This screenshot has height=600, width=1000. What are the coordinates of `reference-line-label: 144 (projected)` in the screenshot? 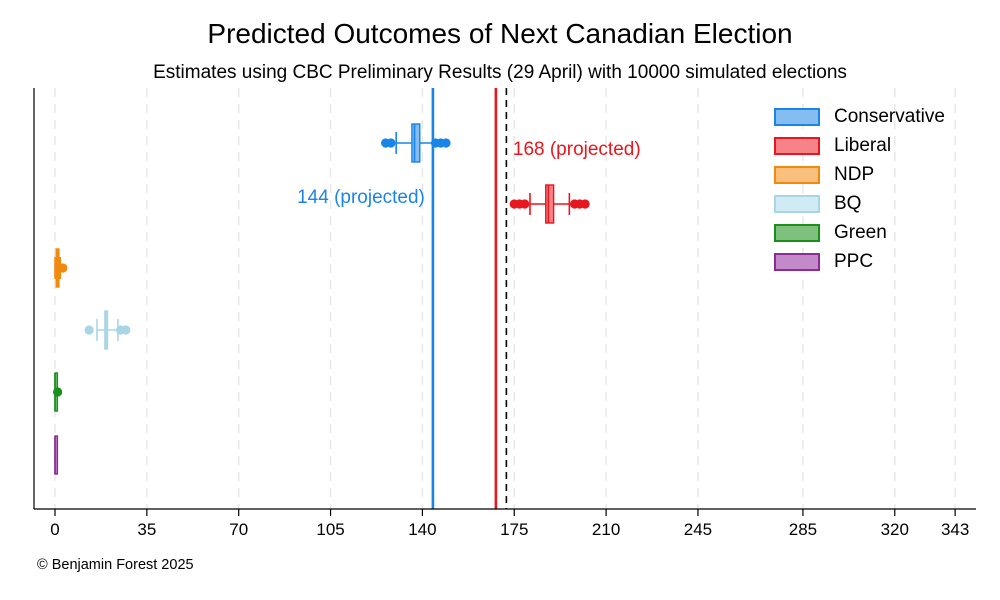 It's located at (361, 197).